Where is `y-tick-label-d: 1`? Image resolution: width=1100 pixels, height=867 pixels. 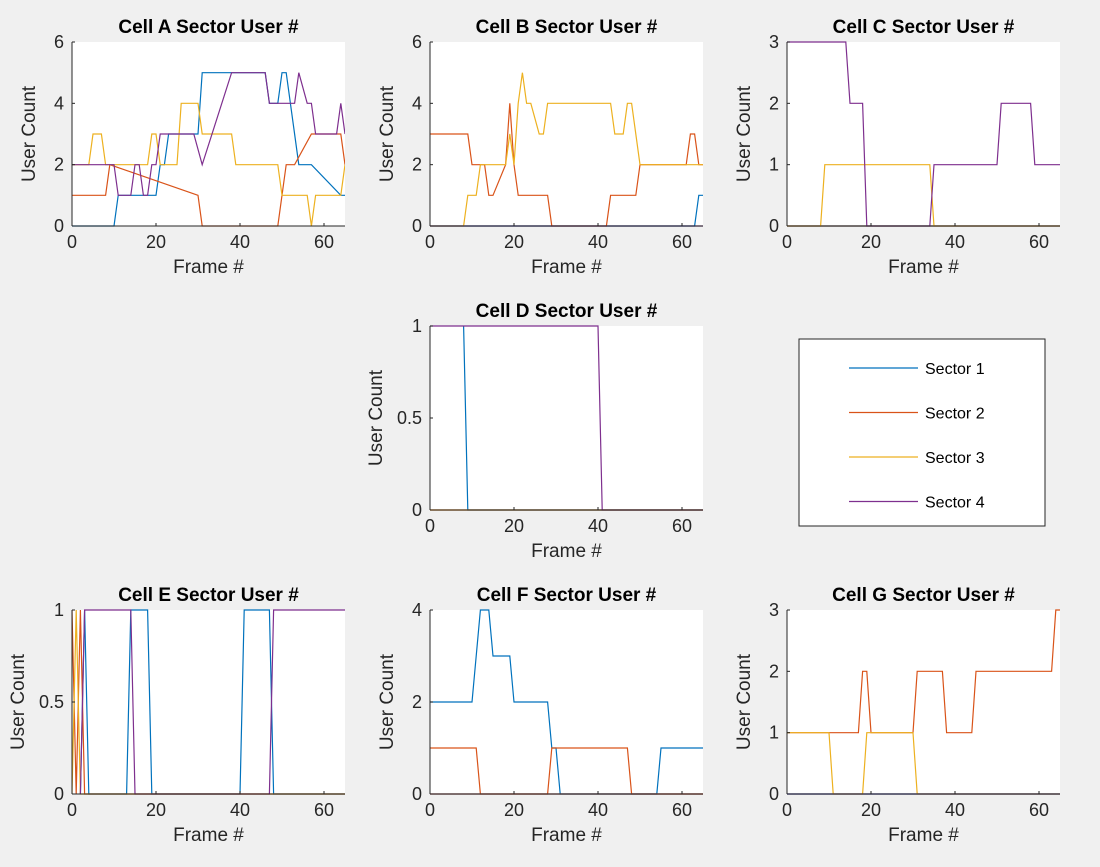 y-tick-label-d: 1 is located at coordinates (417, 326).